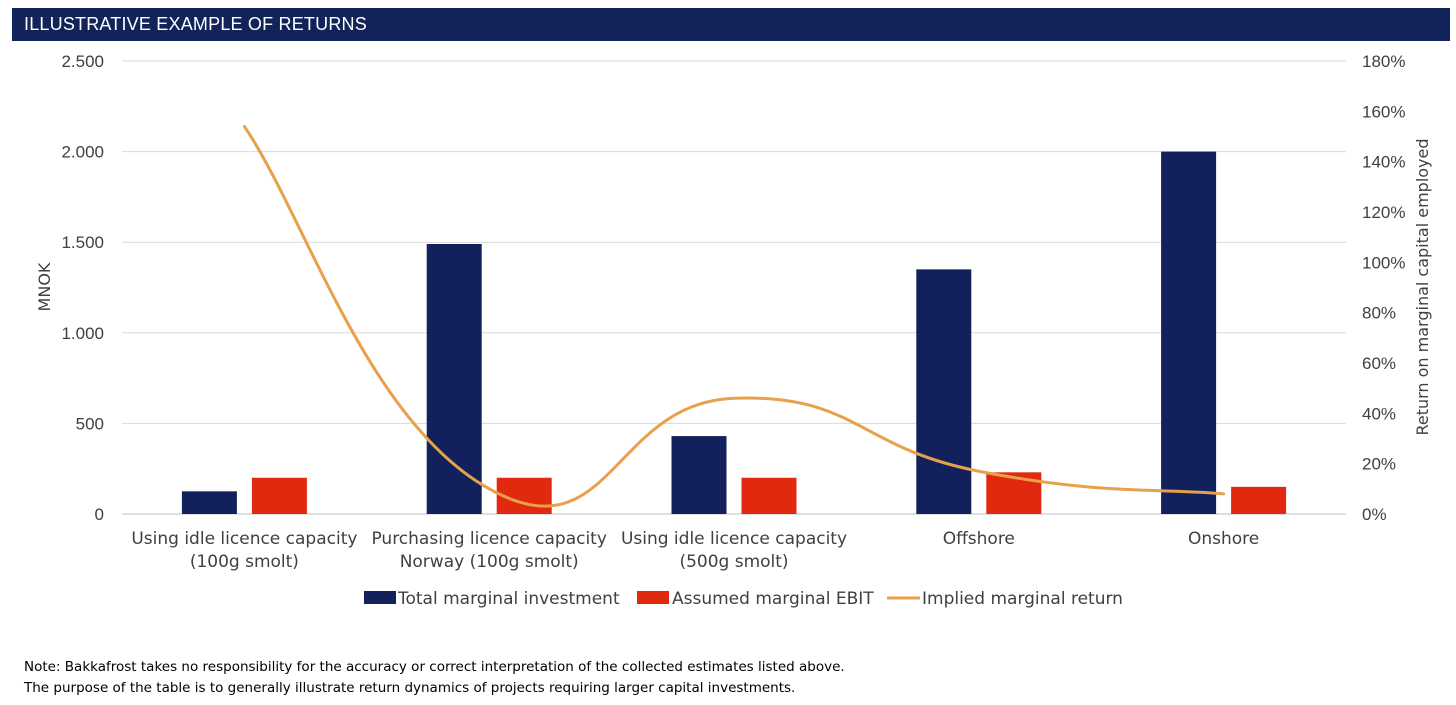  Describe the element at coordinates (508, 599) in the screenshot. I see `legend-investment-label: Total marginal investment` at that location.